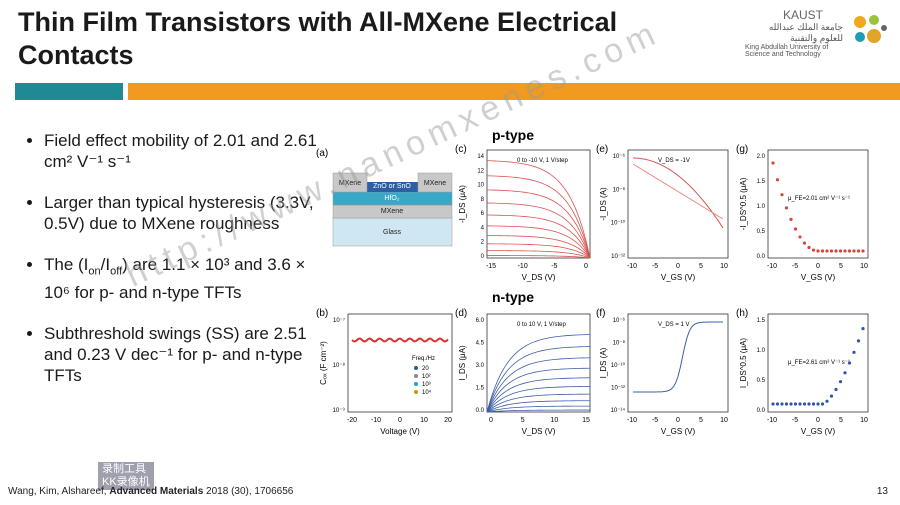 This screenshot has width=900, height=505. I want to click on y-tick-label: 6.0, so click(480, 321).